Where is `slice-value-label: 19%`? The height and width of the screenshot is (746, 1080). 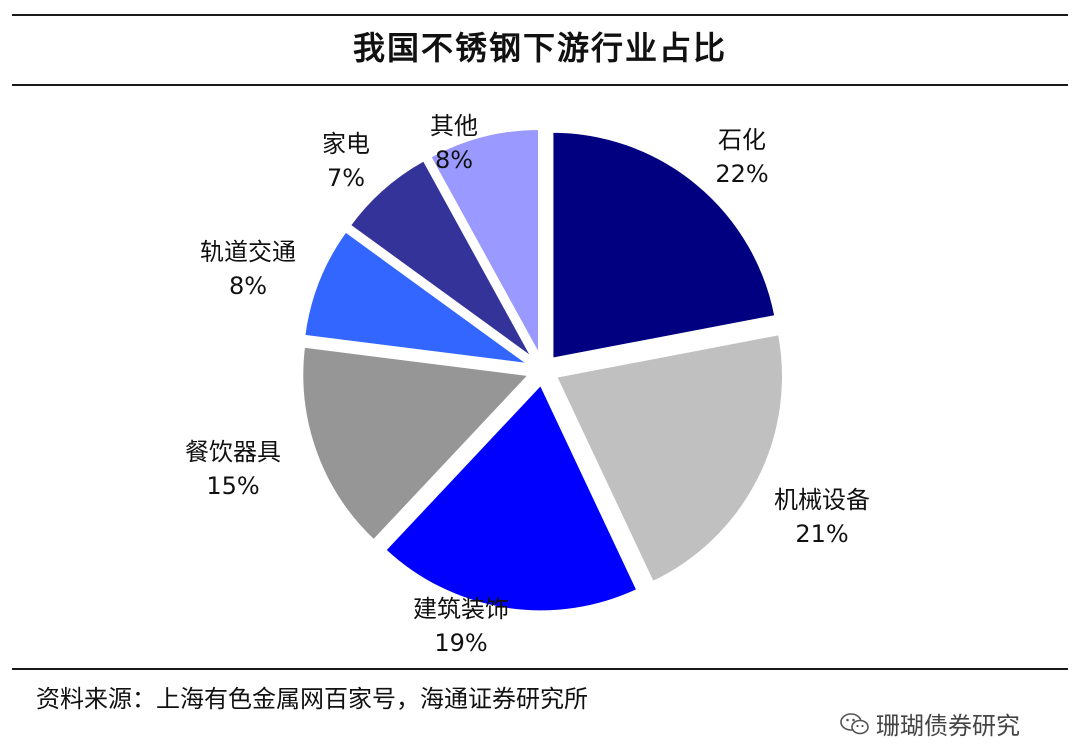
slice-value-label: 19% is located at coordinates (460, 643).